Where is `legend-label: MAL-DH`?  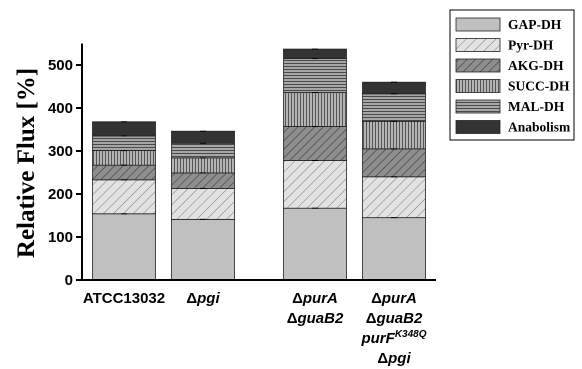
legend-label: MAL-DH is located at coordinates (536, 106).